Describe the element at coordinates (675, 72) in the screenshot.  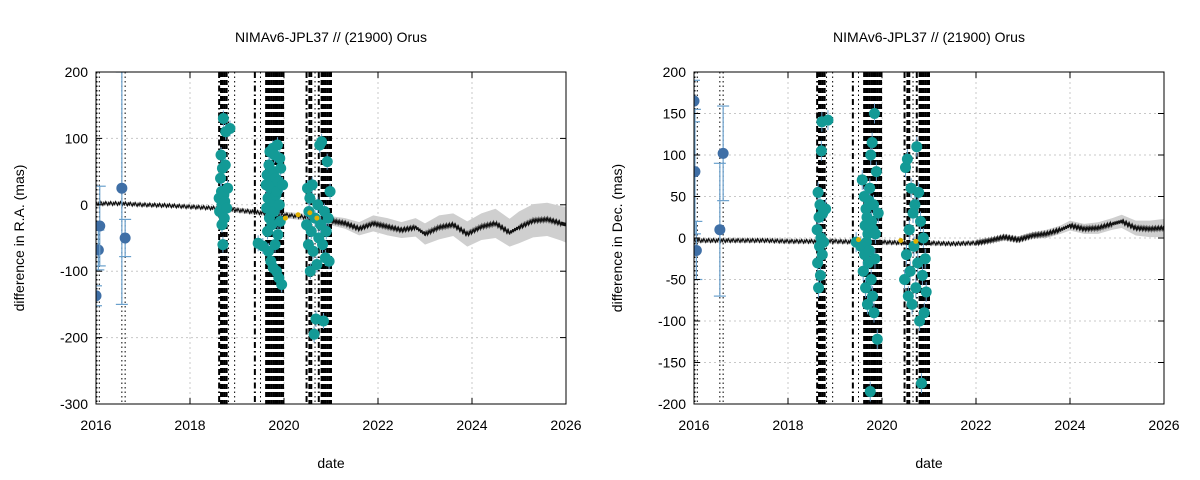
I see `y-tick-label: 200` at that location.